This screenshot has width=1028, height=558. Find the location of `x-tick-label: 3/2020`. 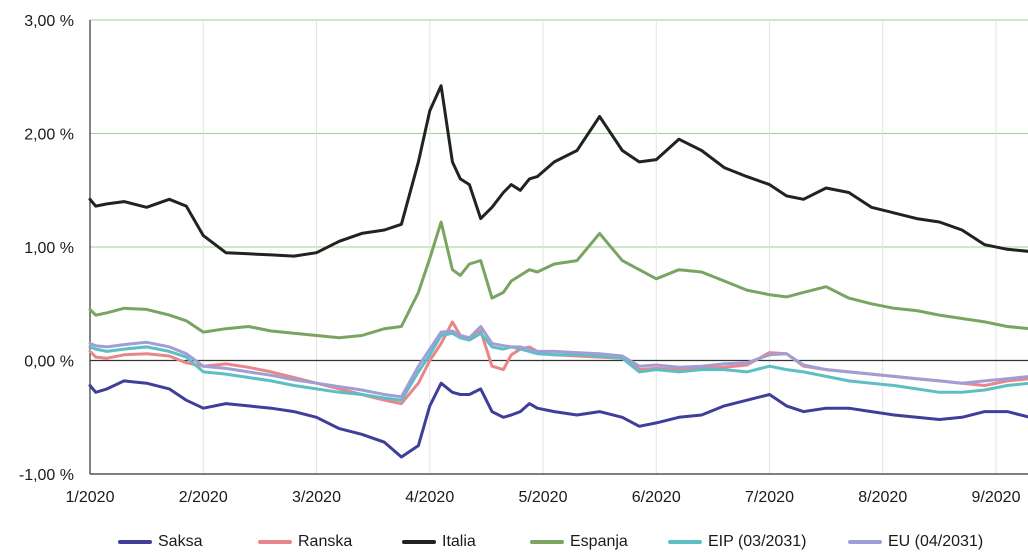

x-tick-label: 3/2020 is located at coordinates (316, 497).